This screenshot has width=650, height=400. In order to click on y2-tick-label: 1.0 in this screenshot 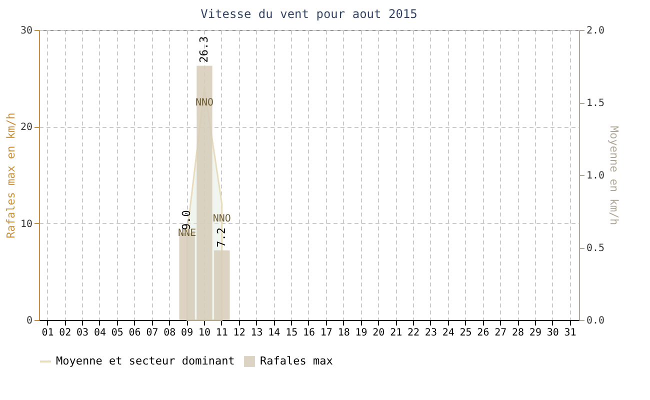, I will do `click(595, 176)`.